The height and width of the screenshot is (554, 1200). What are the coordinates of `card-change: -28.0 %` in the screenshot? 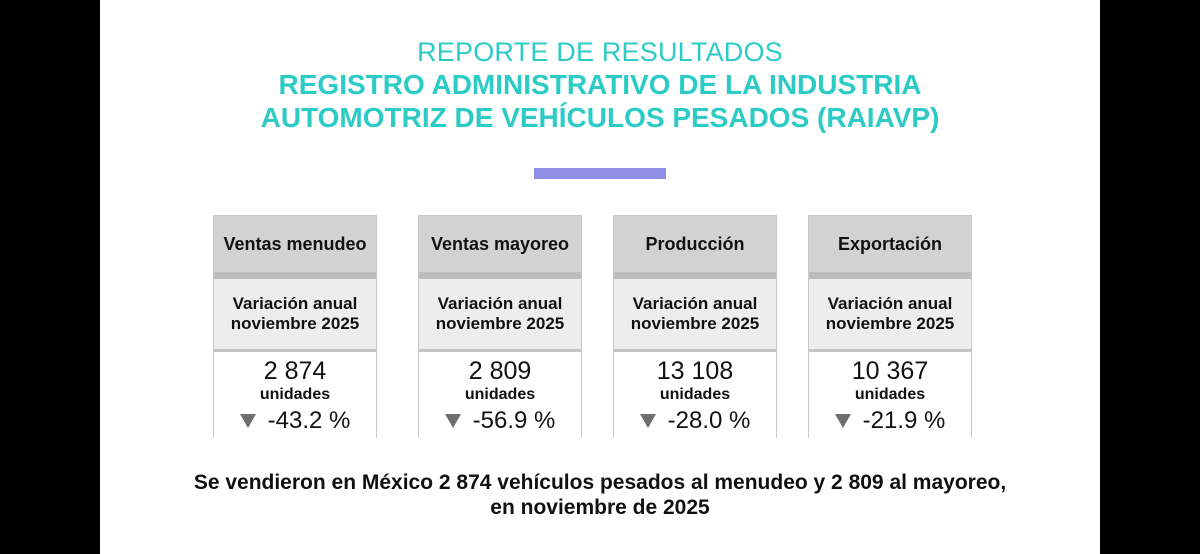 It's located at (695, 421).